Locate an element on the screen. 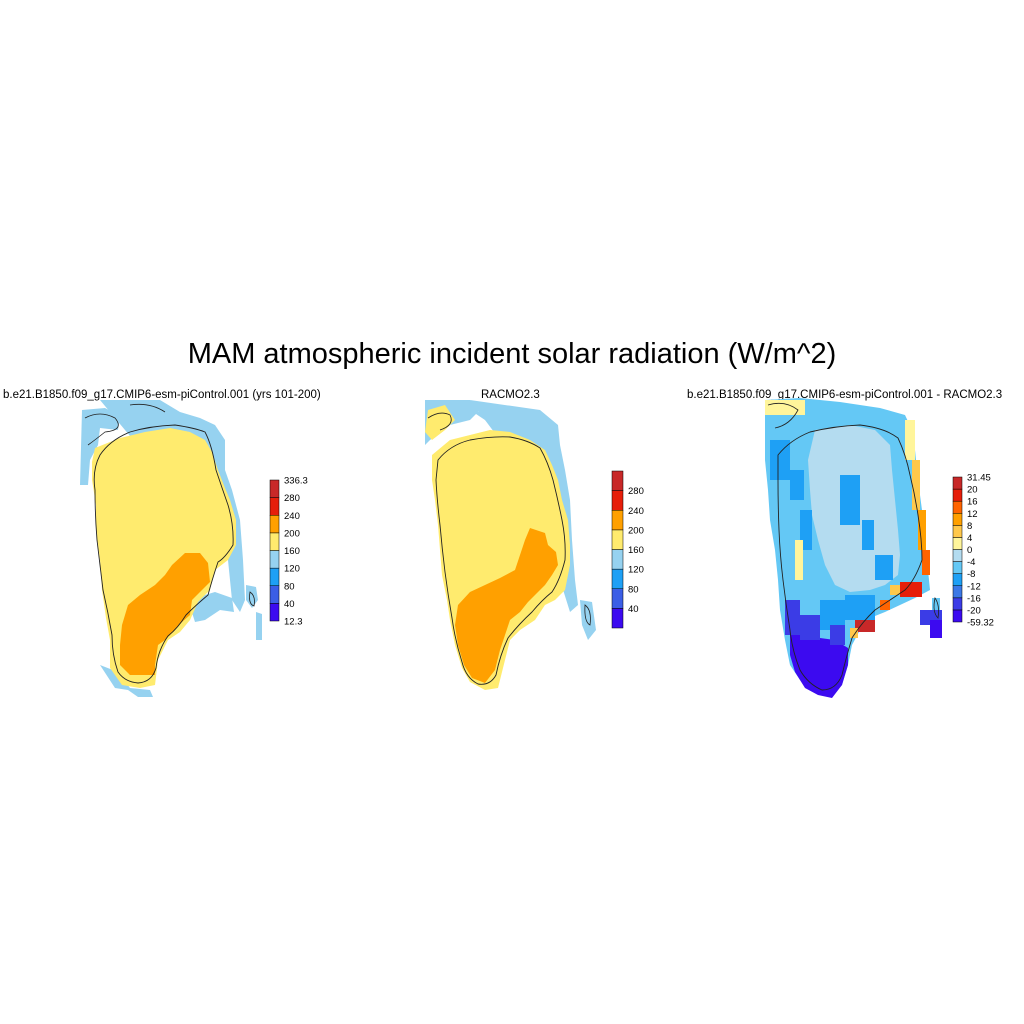 This screenshot has height=1024, width=1024. colorbar-tick-label: -20 is located at coordinates (974, 610).